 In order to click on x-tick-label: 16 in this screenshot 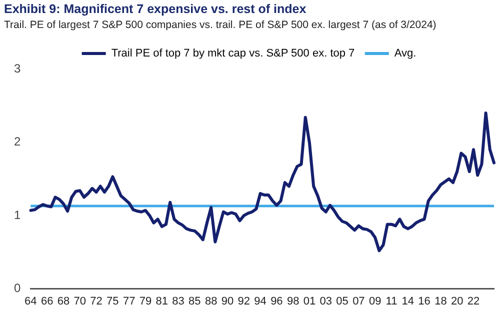, I will do `click(424, 301)`.